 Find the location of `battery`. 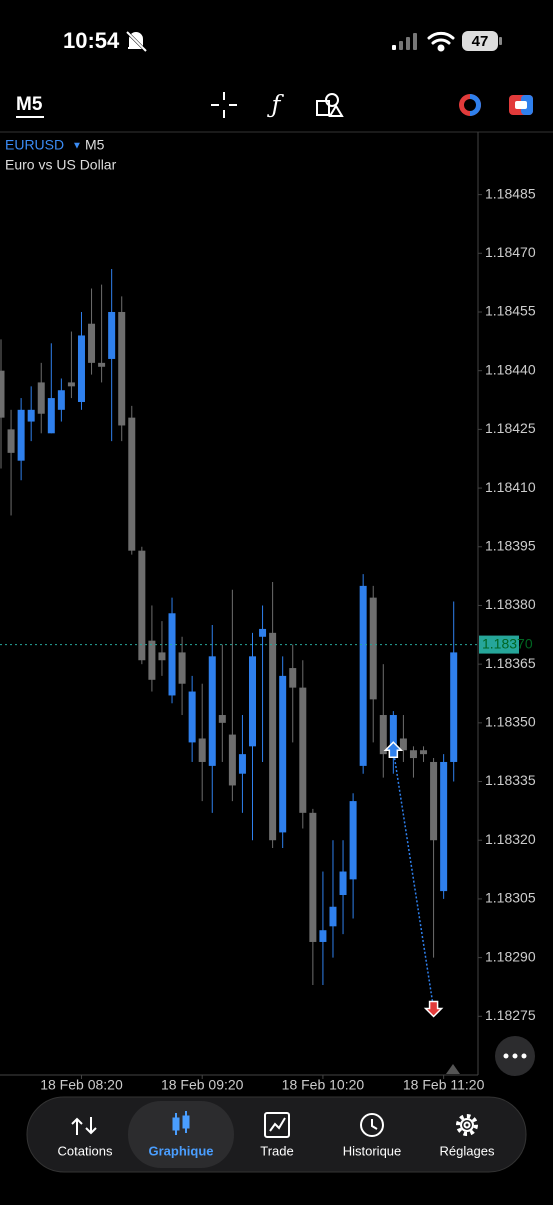

battery is located at coordinates (480, 41).